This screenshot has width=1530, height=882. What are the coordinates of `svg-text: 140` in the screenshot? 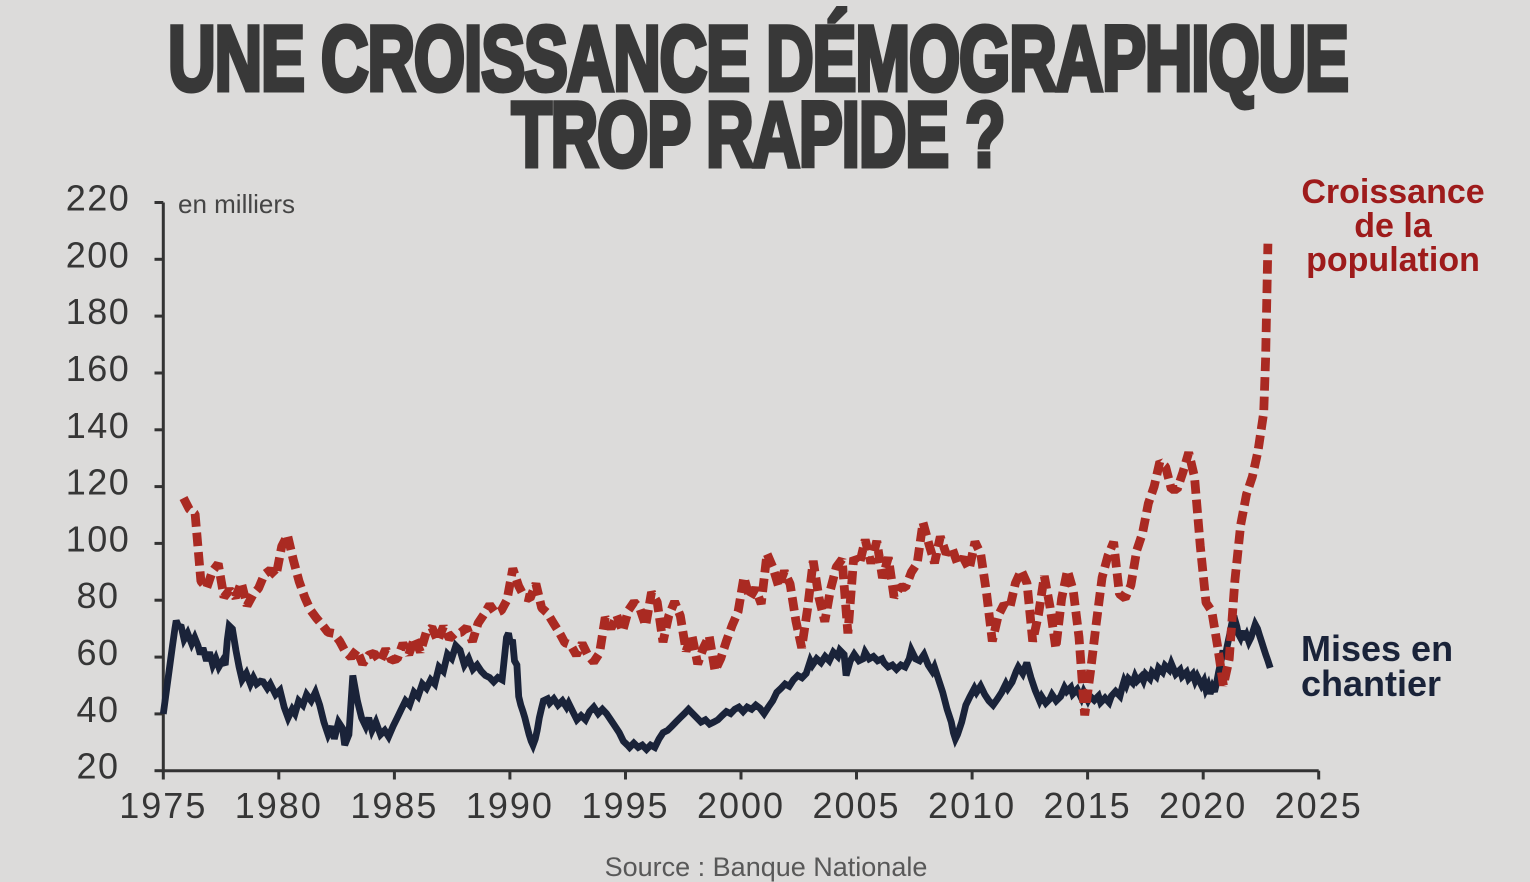 It's located at (98, 425).